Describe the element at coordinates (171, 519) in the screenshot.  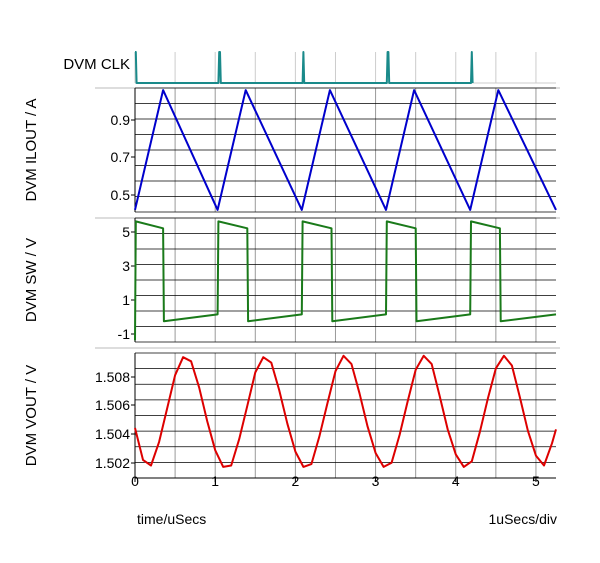
I see `x-axis-label: time/uSecs` at that location.